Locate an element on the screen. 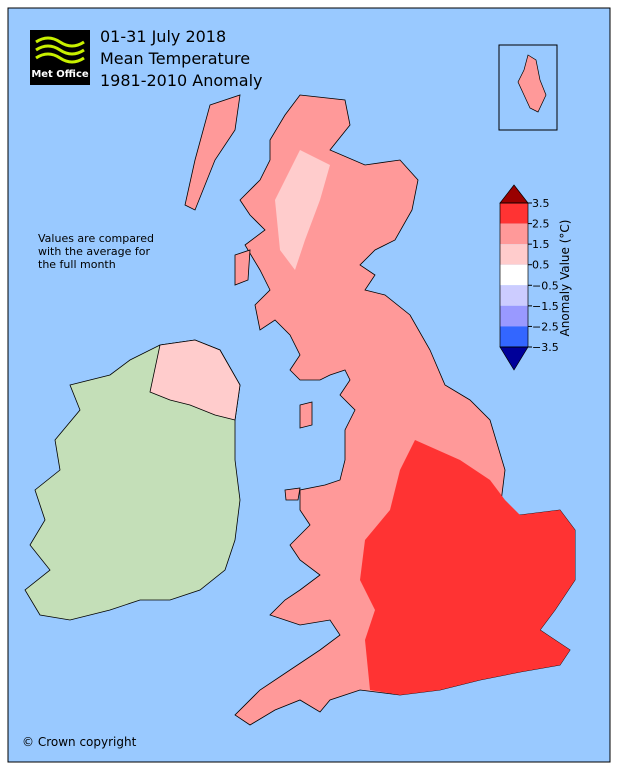 The width and height of the screenshot is (618, 774). colorbar-tick-label: −1.5 is located at coordinates (545, 306).